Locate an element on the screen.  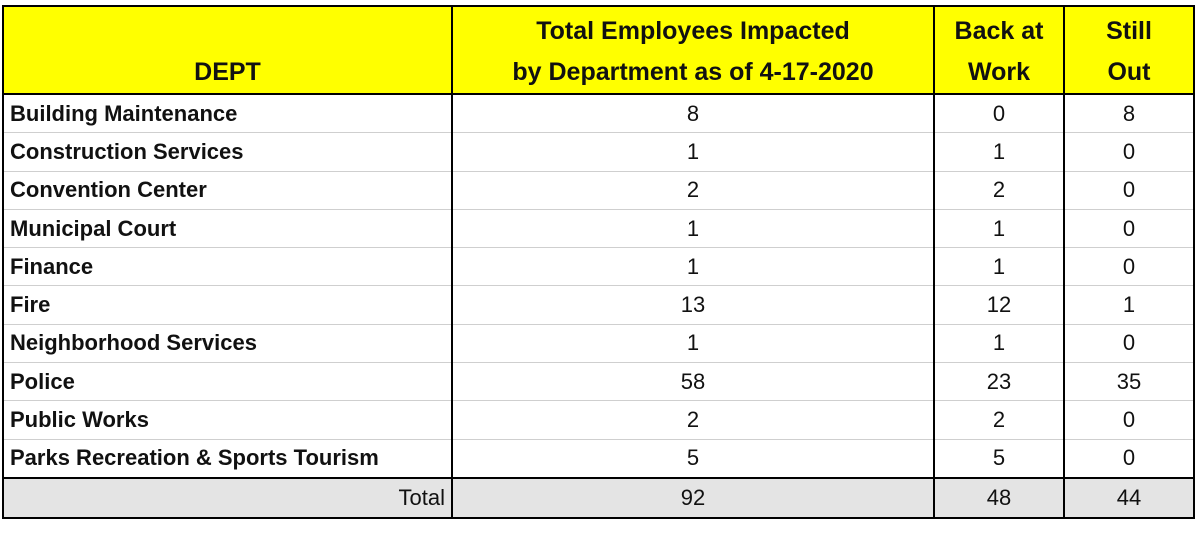
value-cell: 48 is located at coordinates (999, 497).